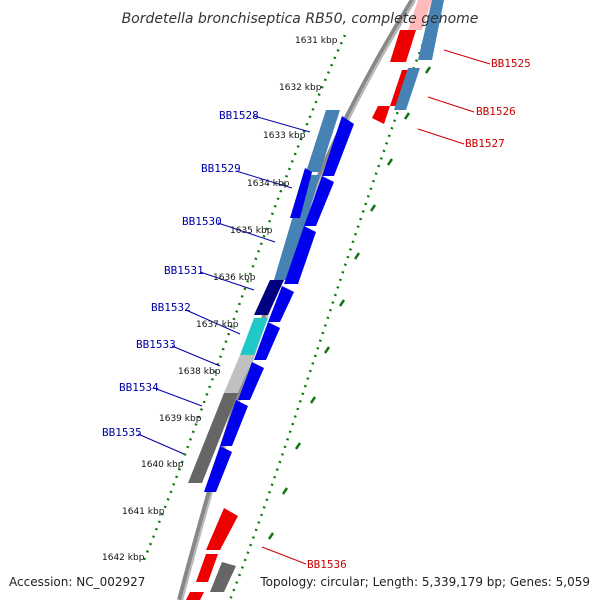  I want to click on tick-label: 1639 kbp, so click(180, 419).